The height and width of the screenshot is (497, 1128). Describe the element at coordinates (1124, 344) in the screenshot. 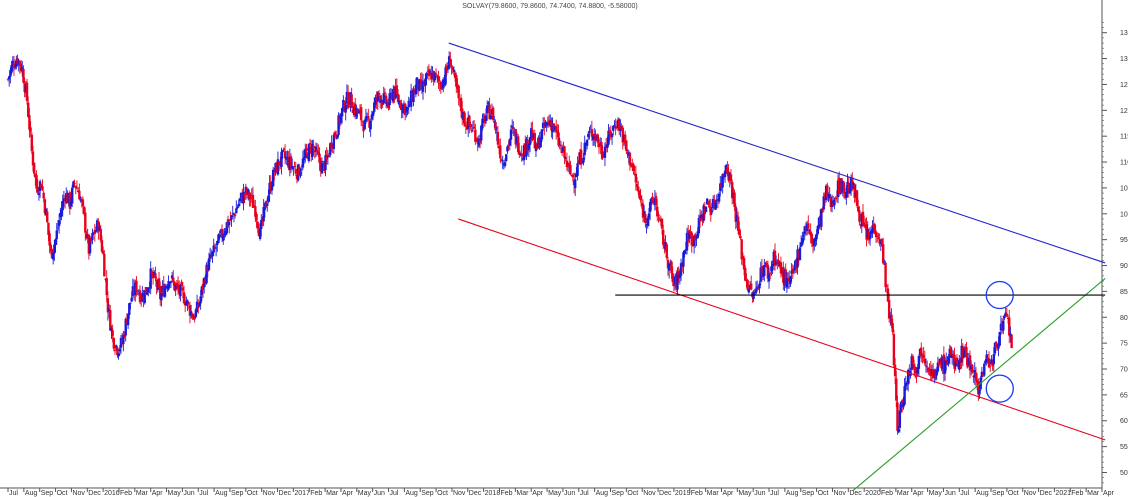

I see `y-tick-label-75: 75` at that location.